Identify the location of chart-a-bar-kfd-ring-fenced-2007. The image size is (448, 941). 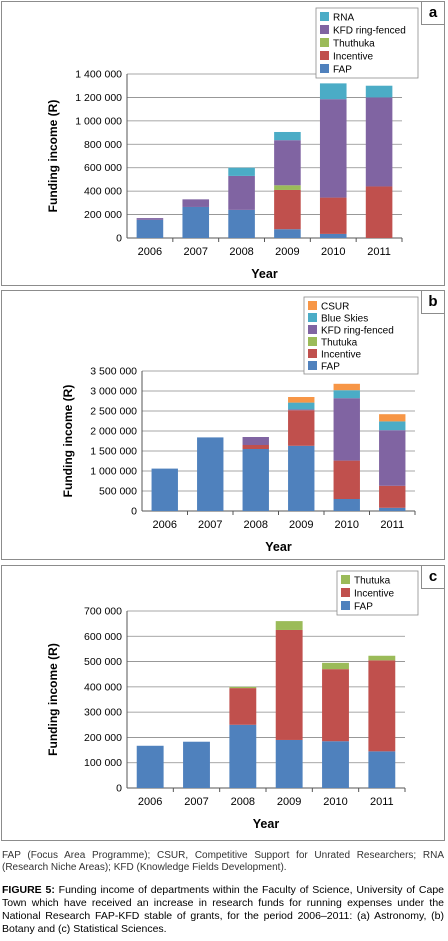
(196, 203).